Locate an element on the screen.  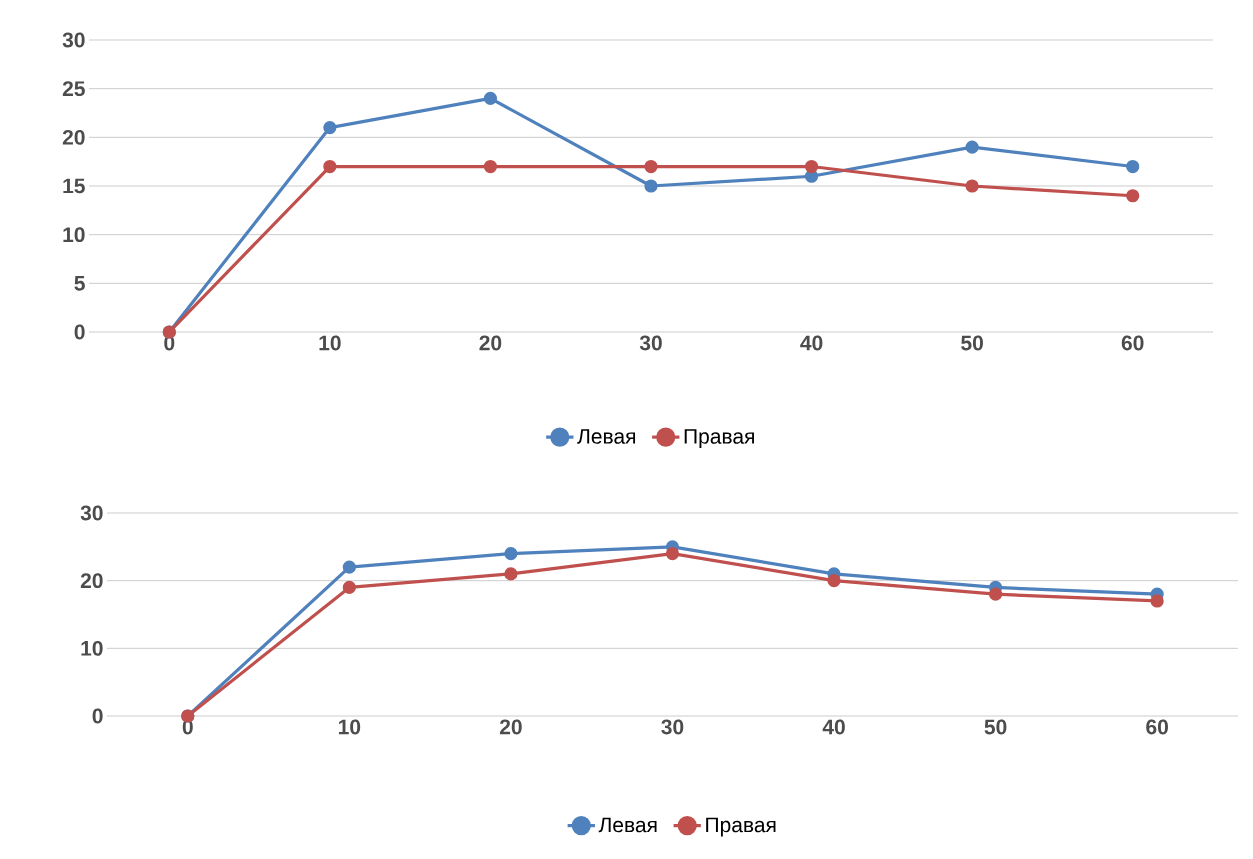
y-tick-label: 15 is located at coordinates (74, 186).